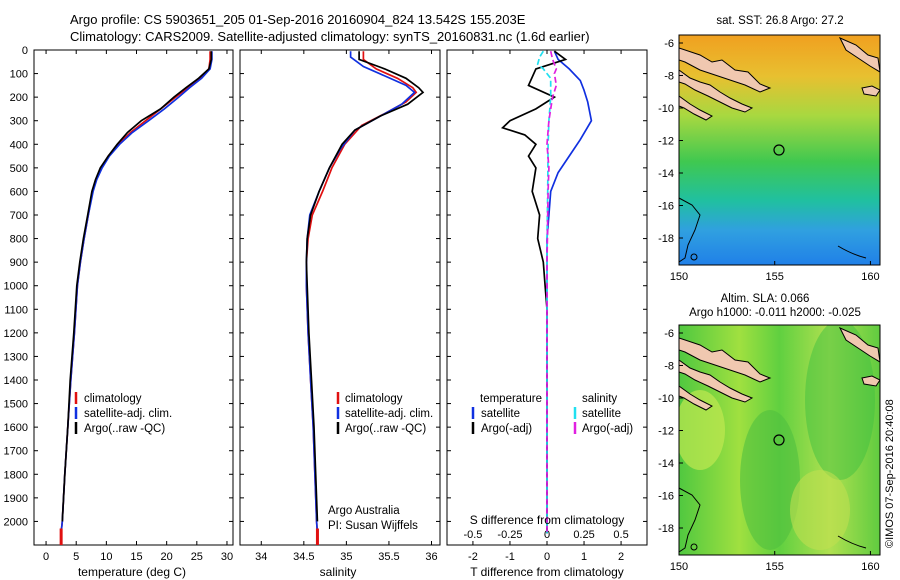 The width and height of the screenshot is (900, 580). What do you see at coordinates (583, 535) in the screenshot?
I see `s-tick-label: 0.25` at bounding box center [583, 535].